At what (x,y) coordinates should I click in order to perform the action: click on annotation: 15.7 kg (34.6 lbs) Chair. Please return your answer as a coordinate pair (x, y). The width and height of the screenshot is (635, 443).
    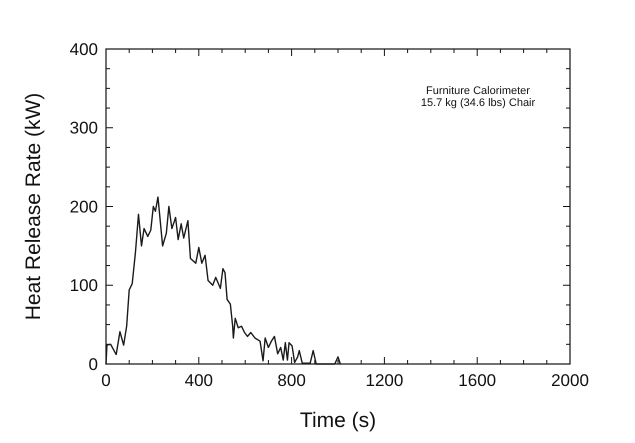
    Looking at the image, I should click on (478, 103).